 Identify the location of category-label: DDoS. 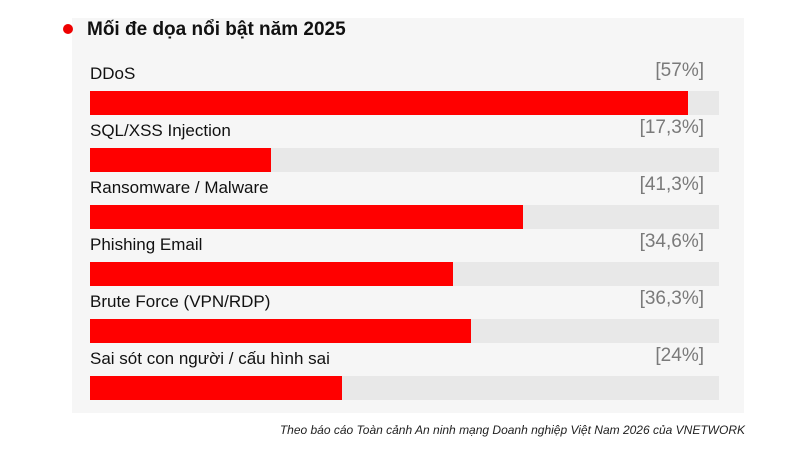
(113, 73).